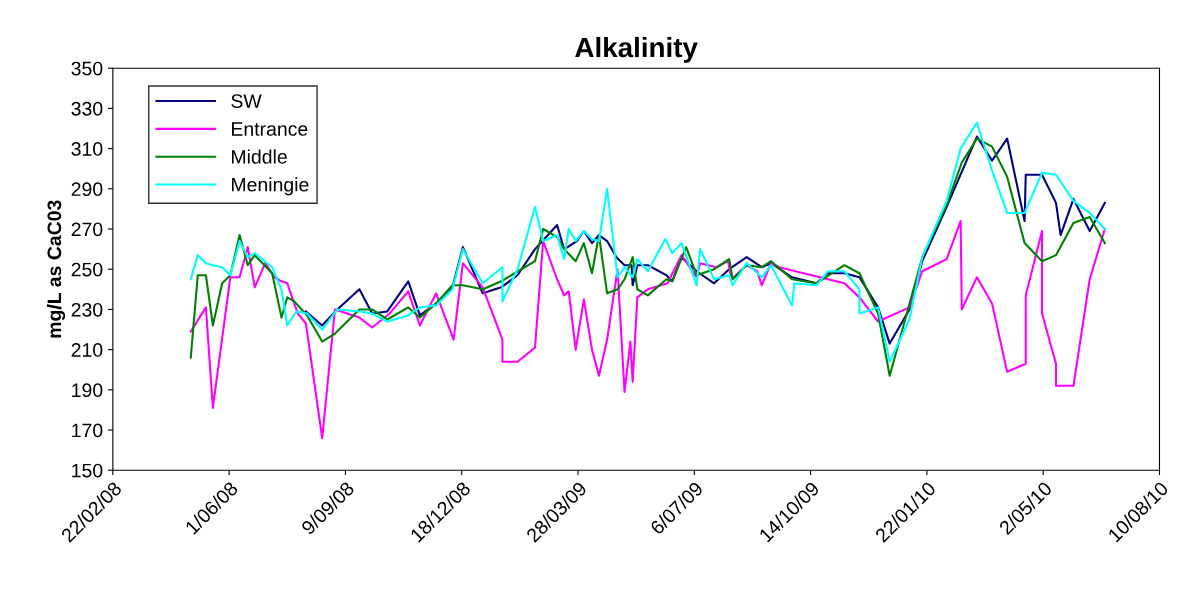 The width and height of the screenshot is (1188, 593). I want to click on y-tick-label: 350, so click(87, 68).